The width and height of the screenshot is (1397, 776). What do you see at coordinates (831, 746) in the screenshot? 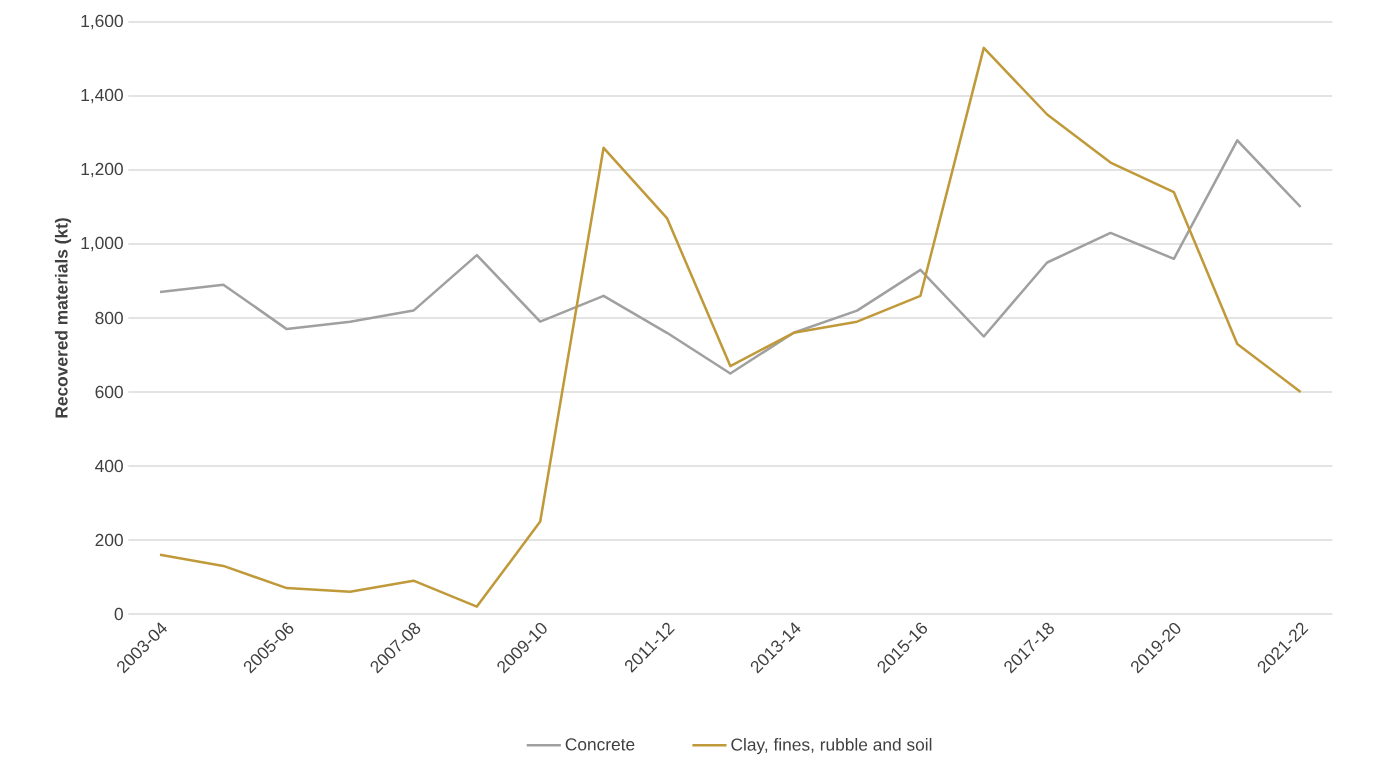
I see `legend-label: Clay, fines, rubble and soil` at bounding box center [831, 746].